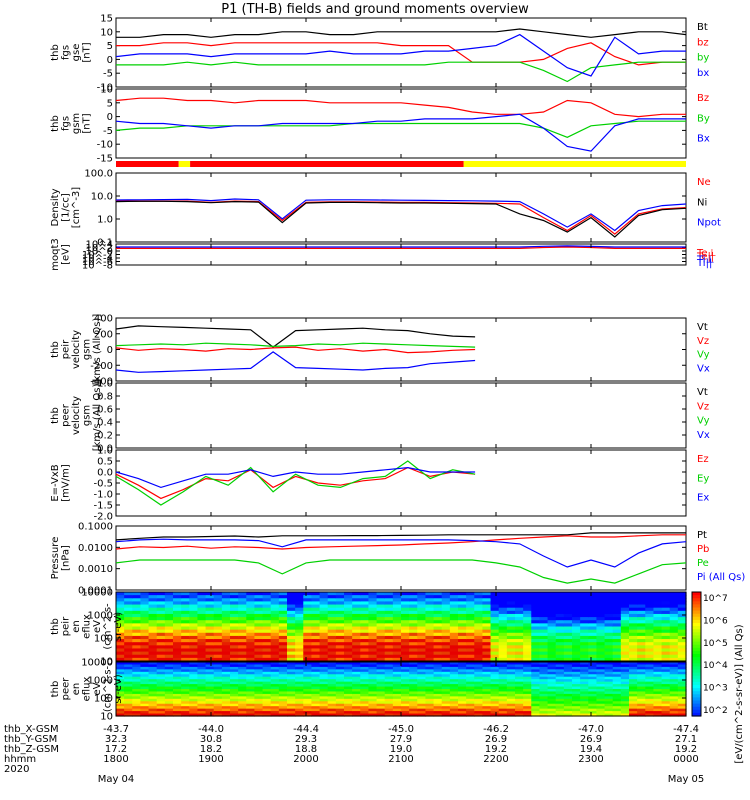  What do you see at coordinates (401, 217) in the screenshot?
I see `series-line-ne` at bounding box center [401, 217].